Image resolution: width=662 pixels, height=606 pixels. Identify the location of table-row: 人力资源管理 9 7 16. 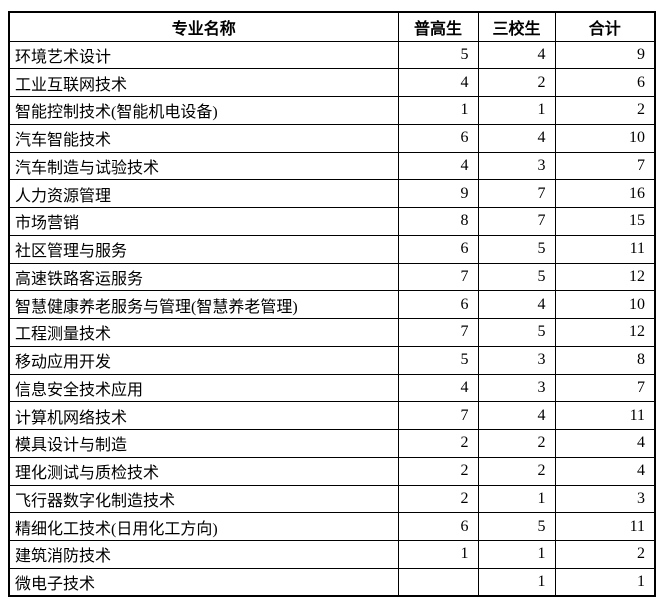
(332, 193).